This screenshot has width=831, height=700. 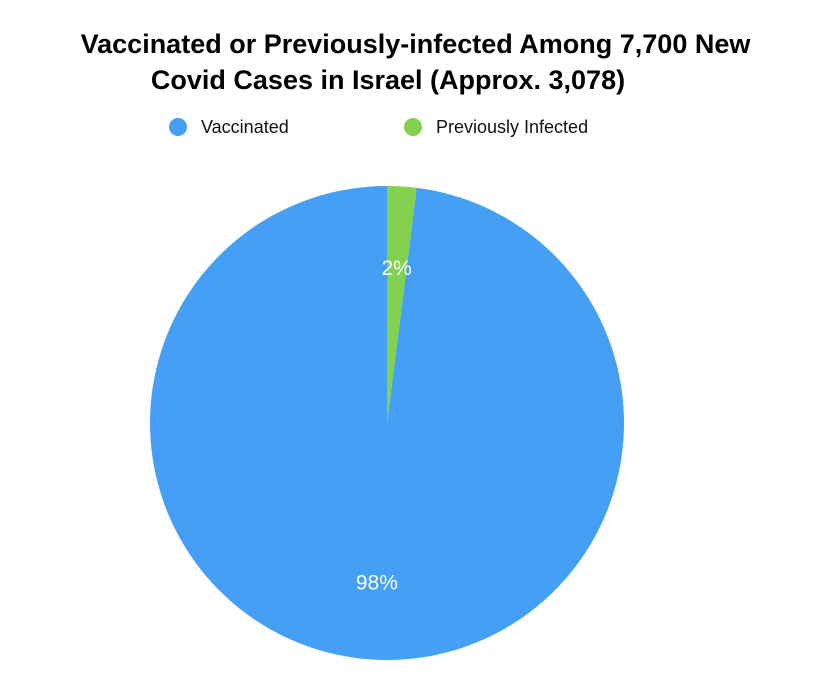 What do you see at coordinates (413, 127) in the screenshot?
I see `legend-swatch-previously-infected` at bounding box center [413, 127].